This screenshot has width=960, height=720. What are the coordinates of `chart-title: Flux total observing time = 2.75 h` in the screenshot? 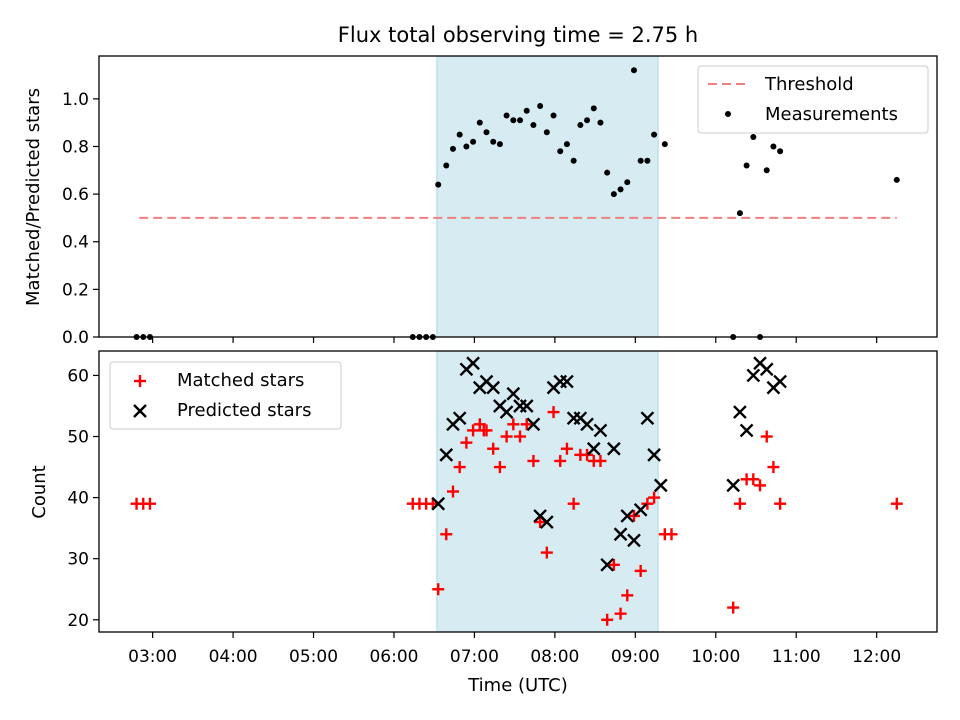 It's located at (518, 35).